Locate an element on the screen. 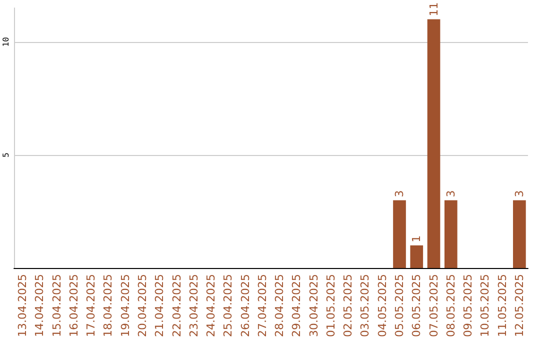  x-tick-label: 14.04.2025 is located at coordinates (39, 306).